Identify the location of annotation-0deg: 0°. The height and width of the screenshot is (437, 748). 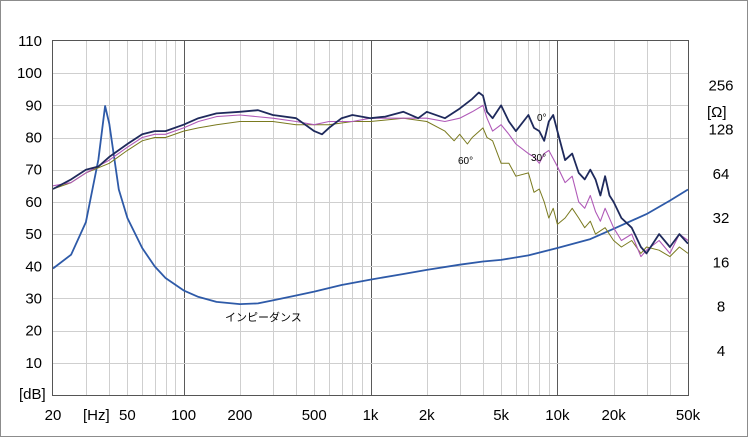
(542, 118).